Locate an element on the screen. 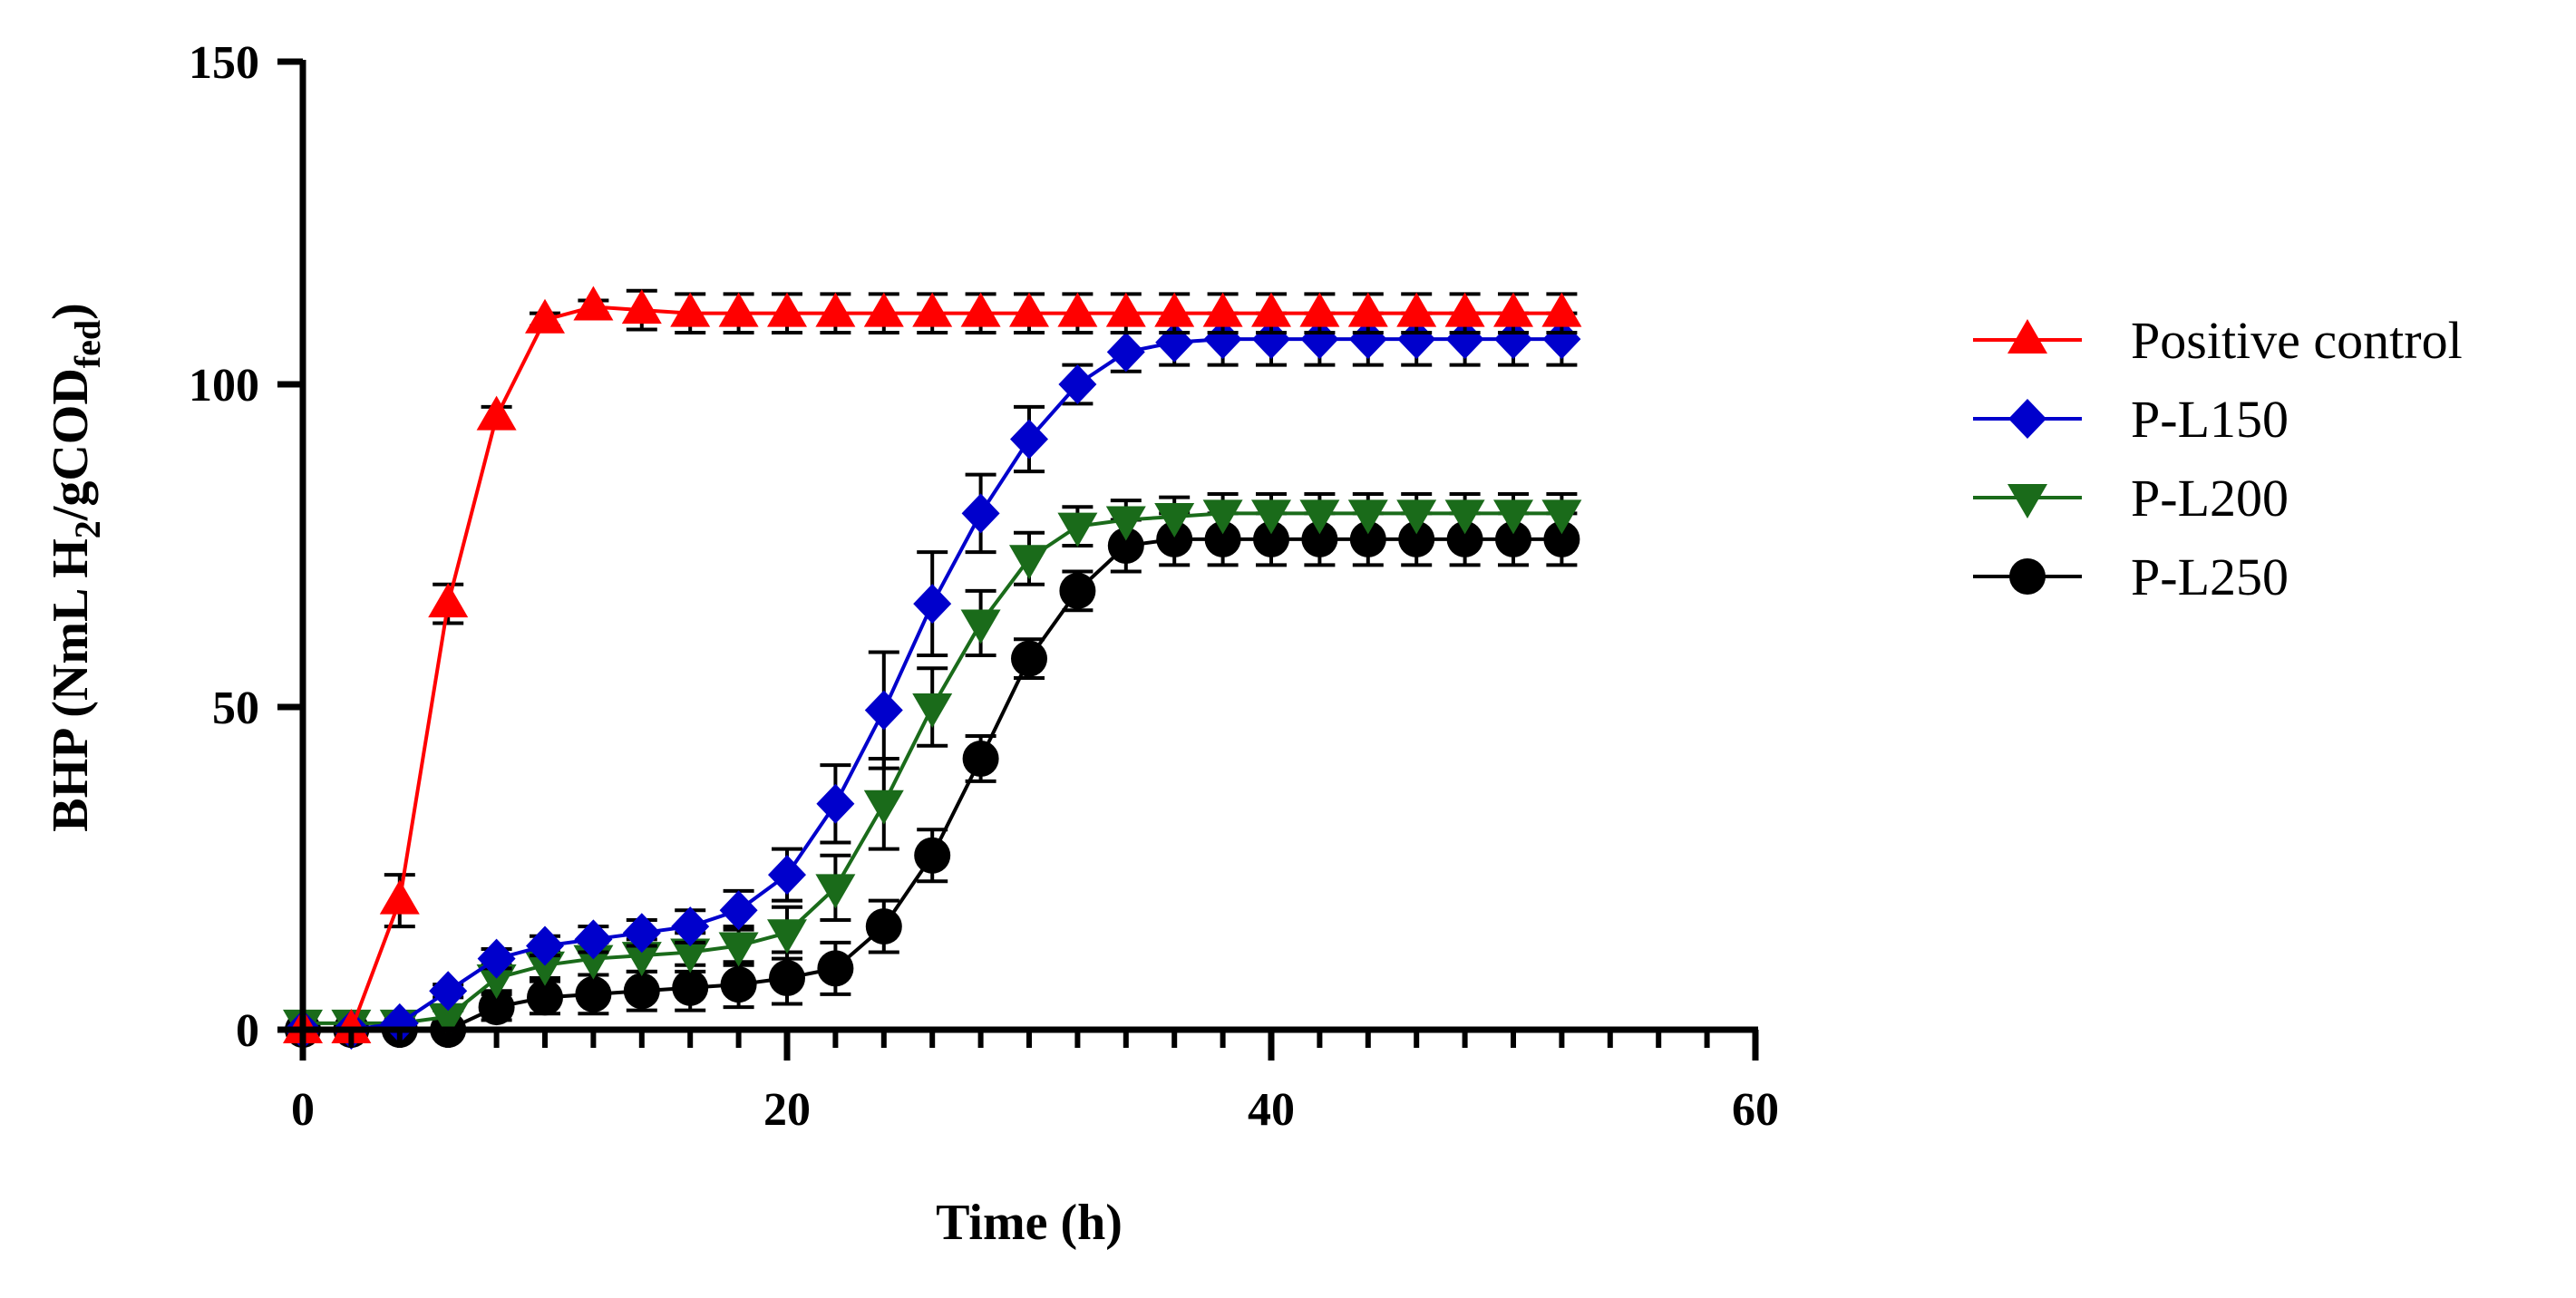 The width and height of the screenshot is (2576, 1298). x-tick-label: 20 is located at coordinates (787, 1110).